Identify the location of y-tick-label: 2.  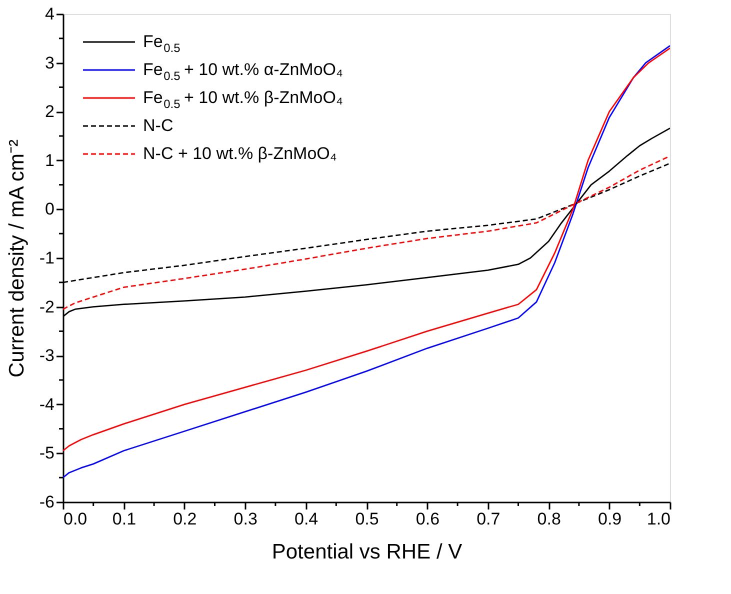
(49, 112).